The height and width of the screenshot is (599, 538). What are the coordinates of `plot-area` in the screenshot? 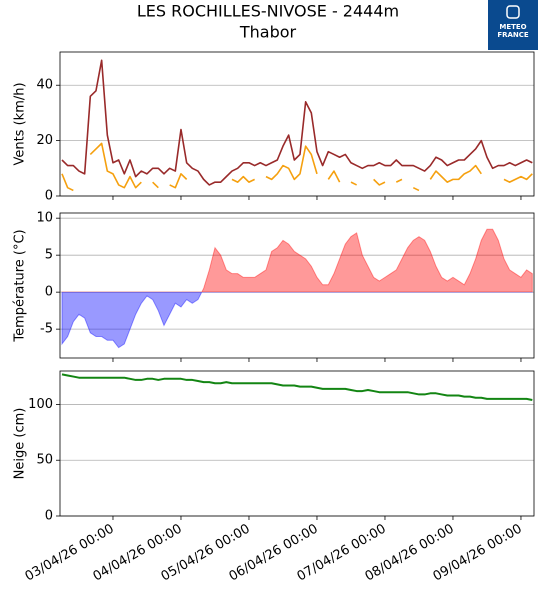 It's located at (297, 387).